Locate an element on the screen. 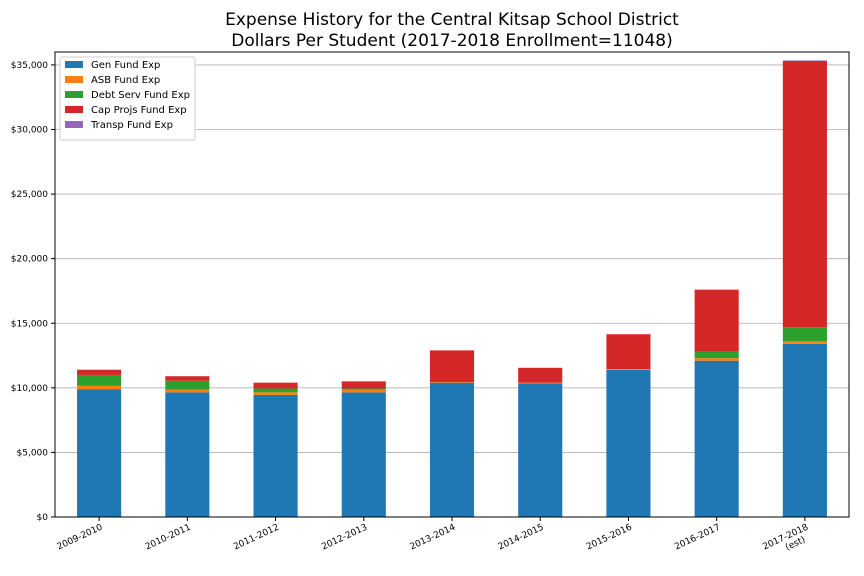 This screenshot has width=864, height=576. y-tick-label: $35,000 is located at coordinates (29, 66).